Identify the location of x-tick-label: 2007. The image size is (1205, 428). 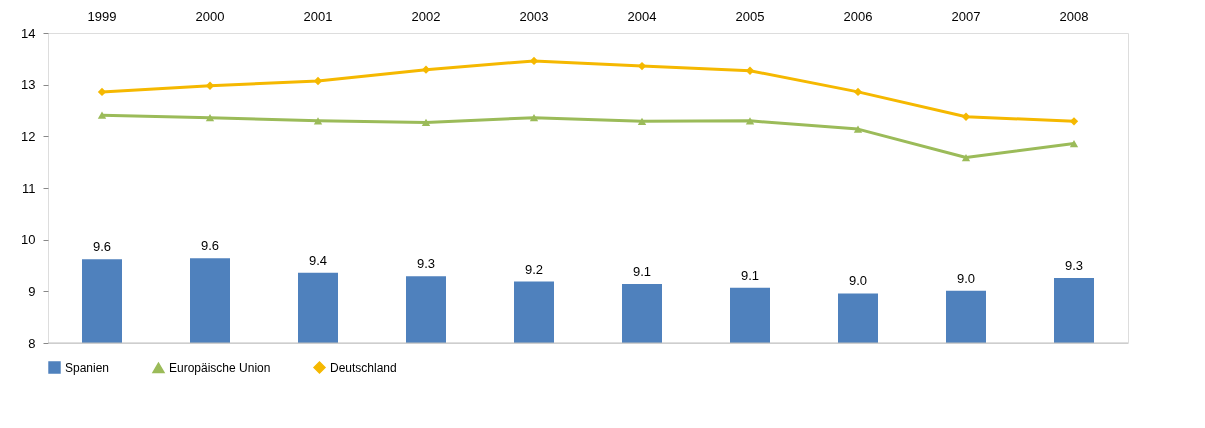
(966, 16).